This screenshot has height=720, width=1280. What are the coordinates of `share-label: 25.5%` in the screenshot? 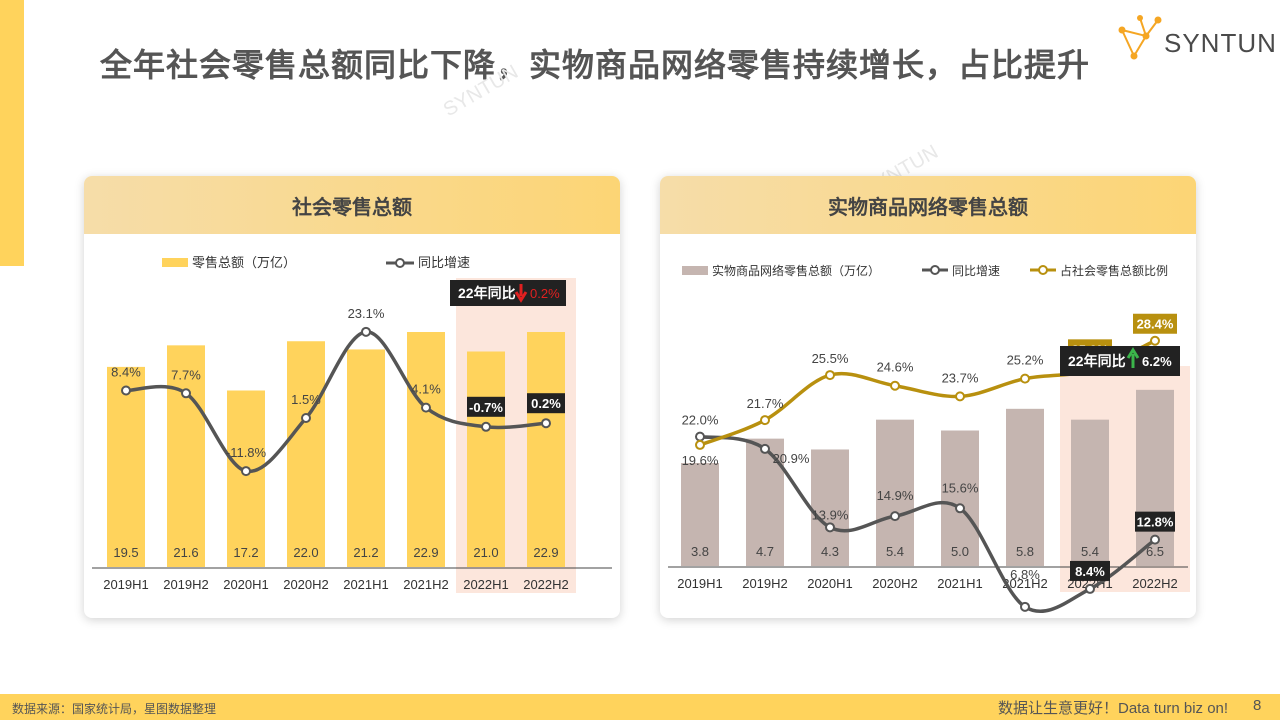 It's located at (830, 358).